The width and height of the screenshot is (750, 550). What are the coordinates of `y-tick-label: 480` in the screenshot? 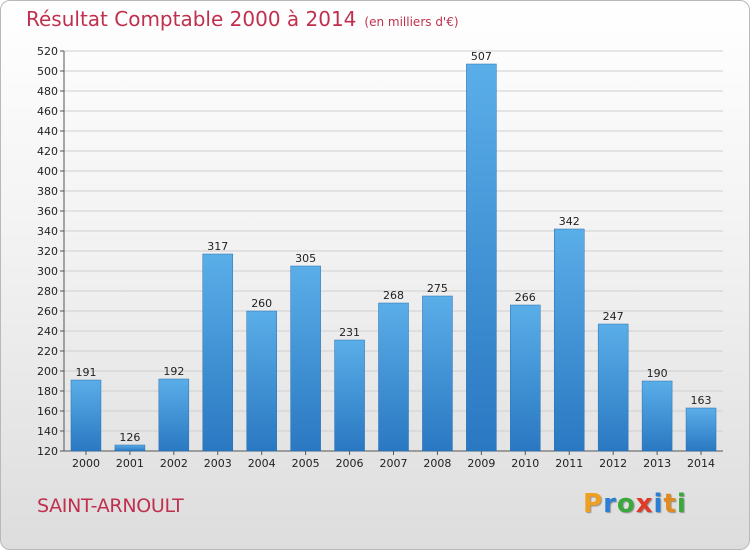 It's located at (47, 91).